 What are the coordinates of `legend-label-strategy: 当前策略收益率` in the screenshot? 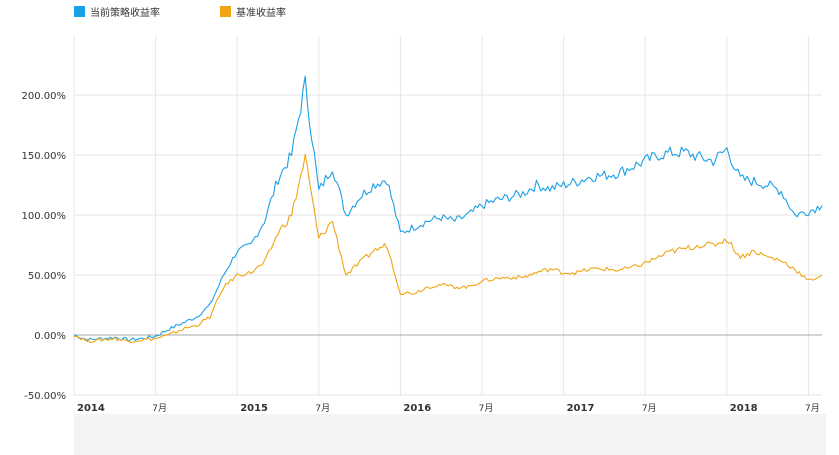 It's located at (125, 13).